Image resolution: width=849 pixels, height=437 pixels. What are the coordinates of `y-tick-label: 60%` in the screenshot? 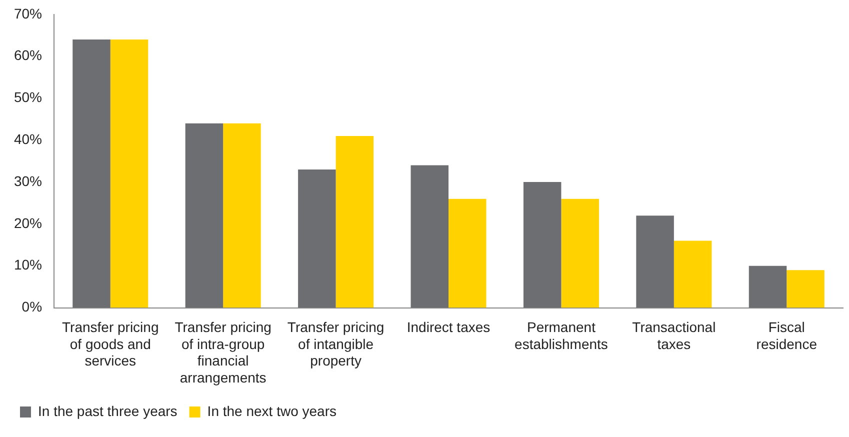 It's located at (28, 55).